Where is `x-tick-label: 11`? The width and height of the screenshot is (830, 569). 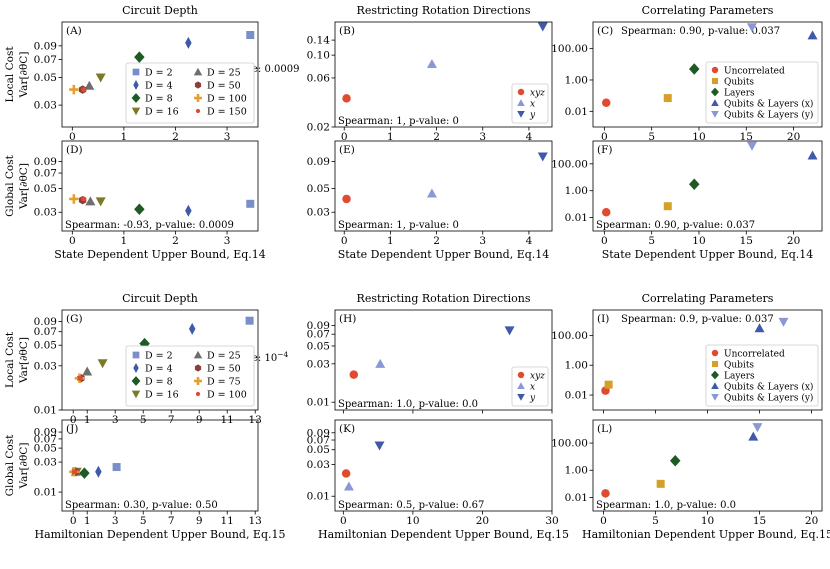
x-tick-label: 11 is located at coordinates (227, 521).